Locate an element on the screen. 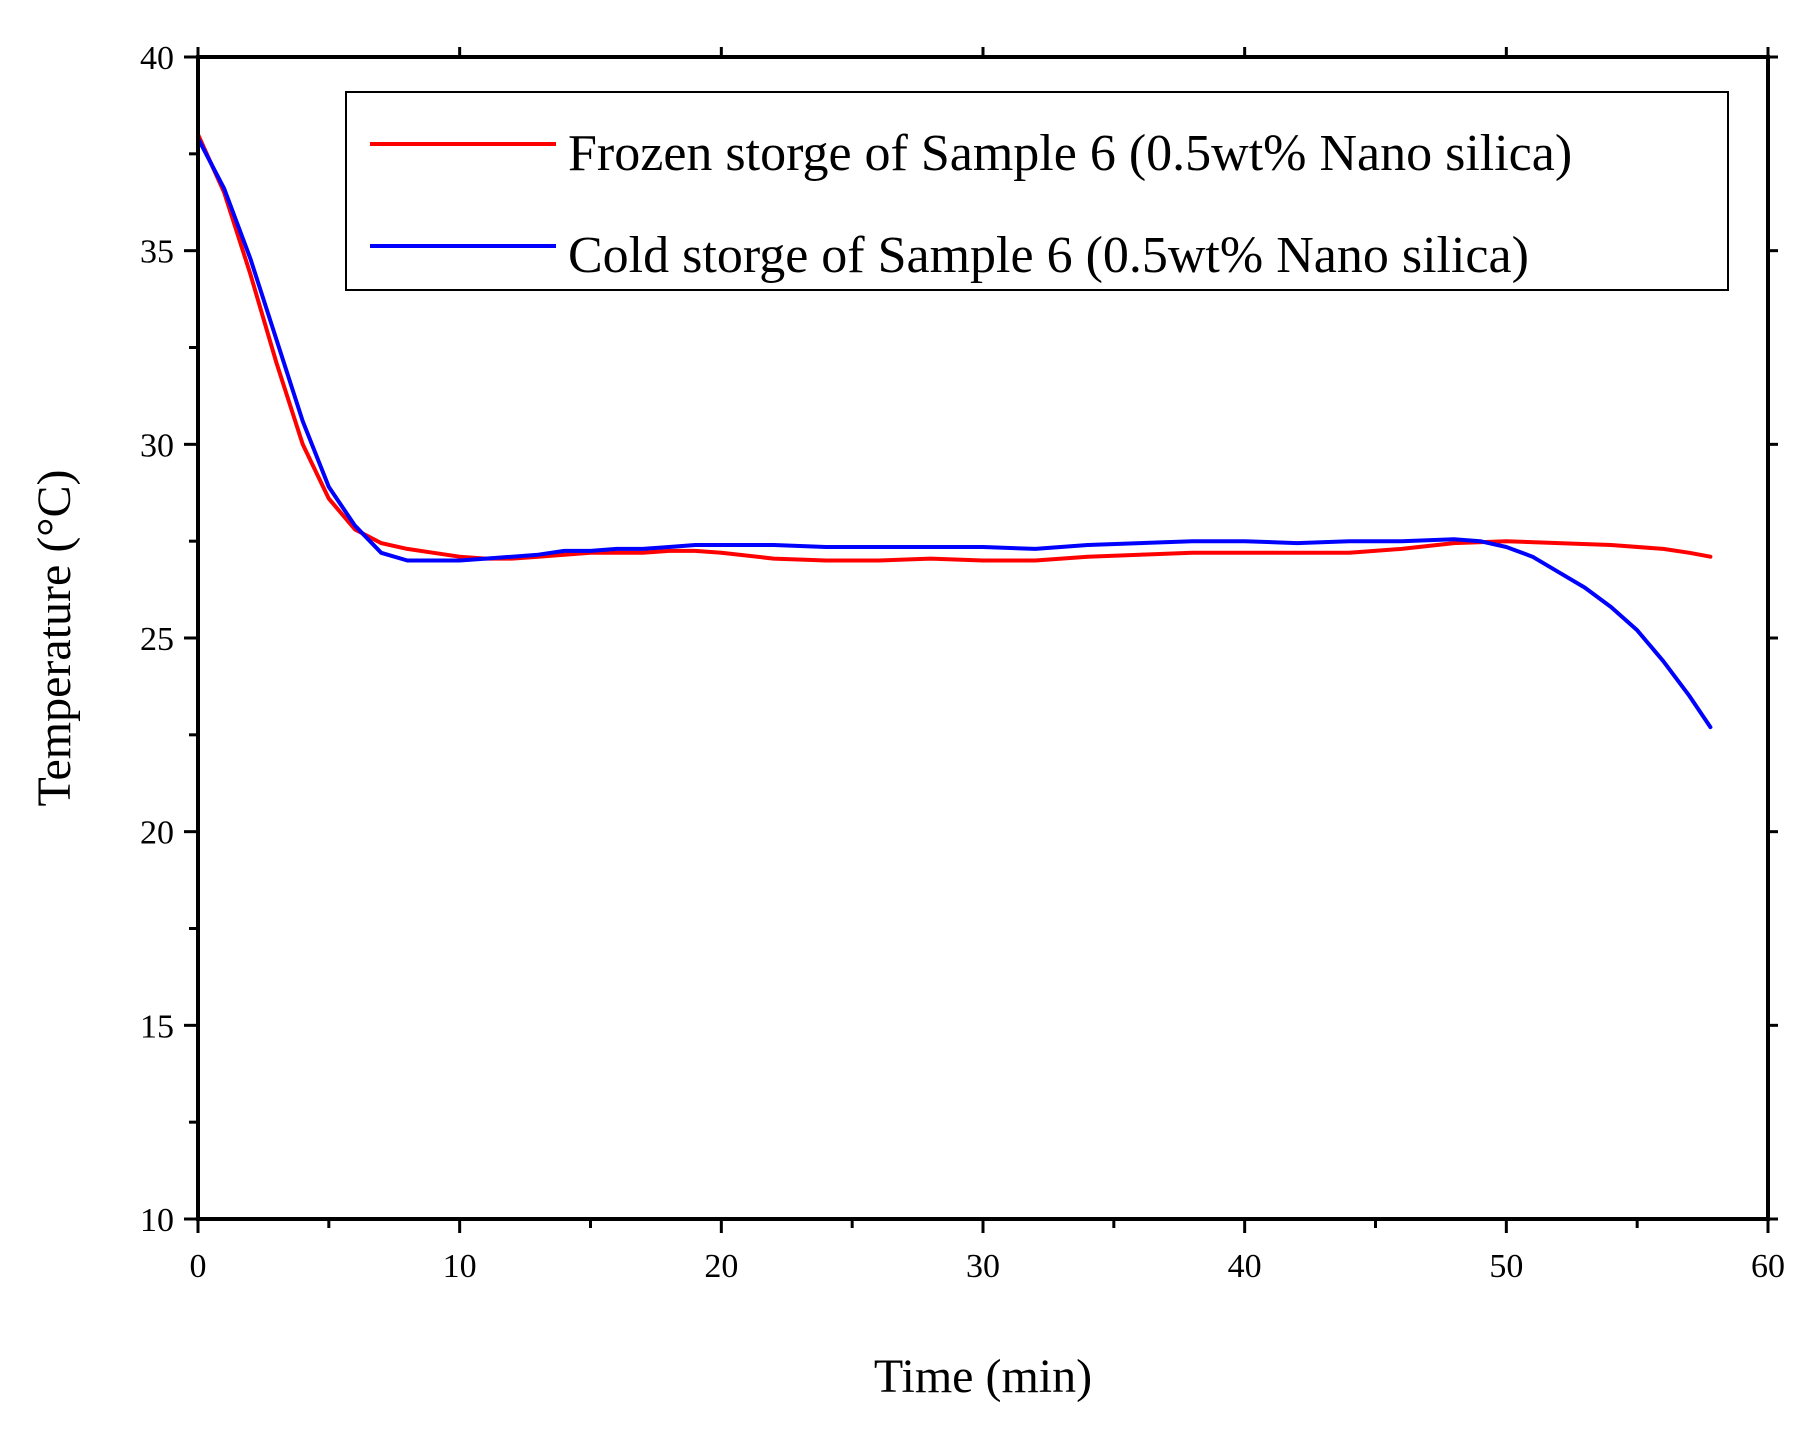  y-tick-label: 40 is located at coordinates (157, 58).